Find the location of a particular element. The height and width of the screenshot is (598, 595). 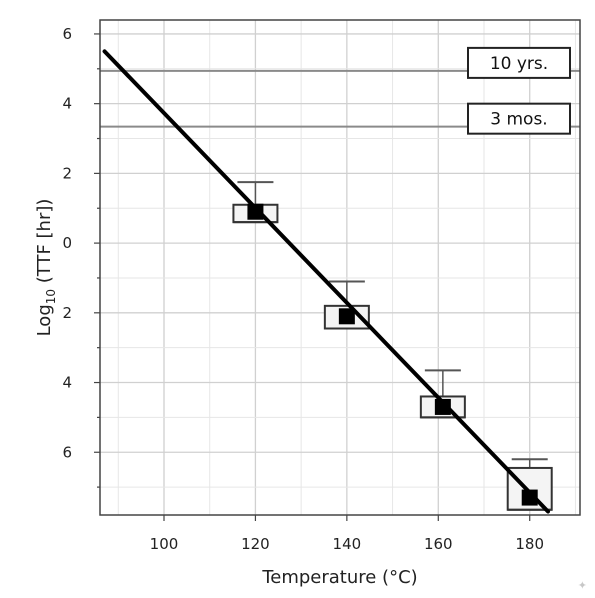

y-axis-title-rest: (TTF [hr]) is located at coordinates (44, 244).